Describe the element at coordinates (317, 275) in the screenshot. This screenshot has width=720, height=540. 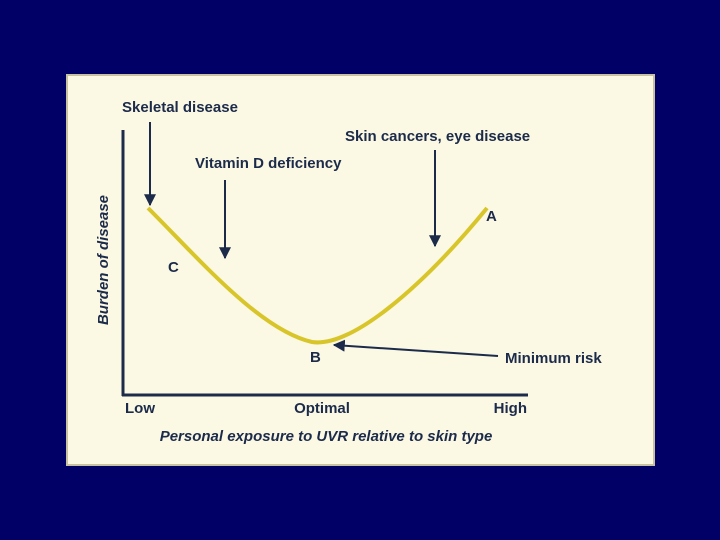
I see `risk-curve` at that location.